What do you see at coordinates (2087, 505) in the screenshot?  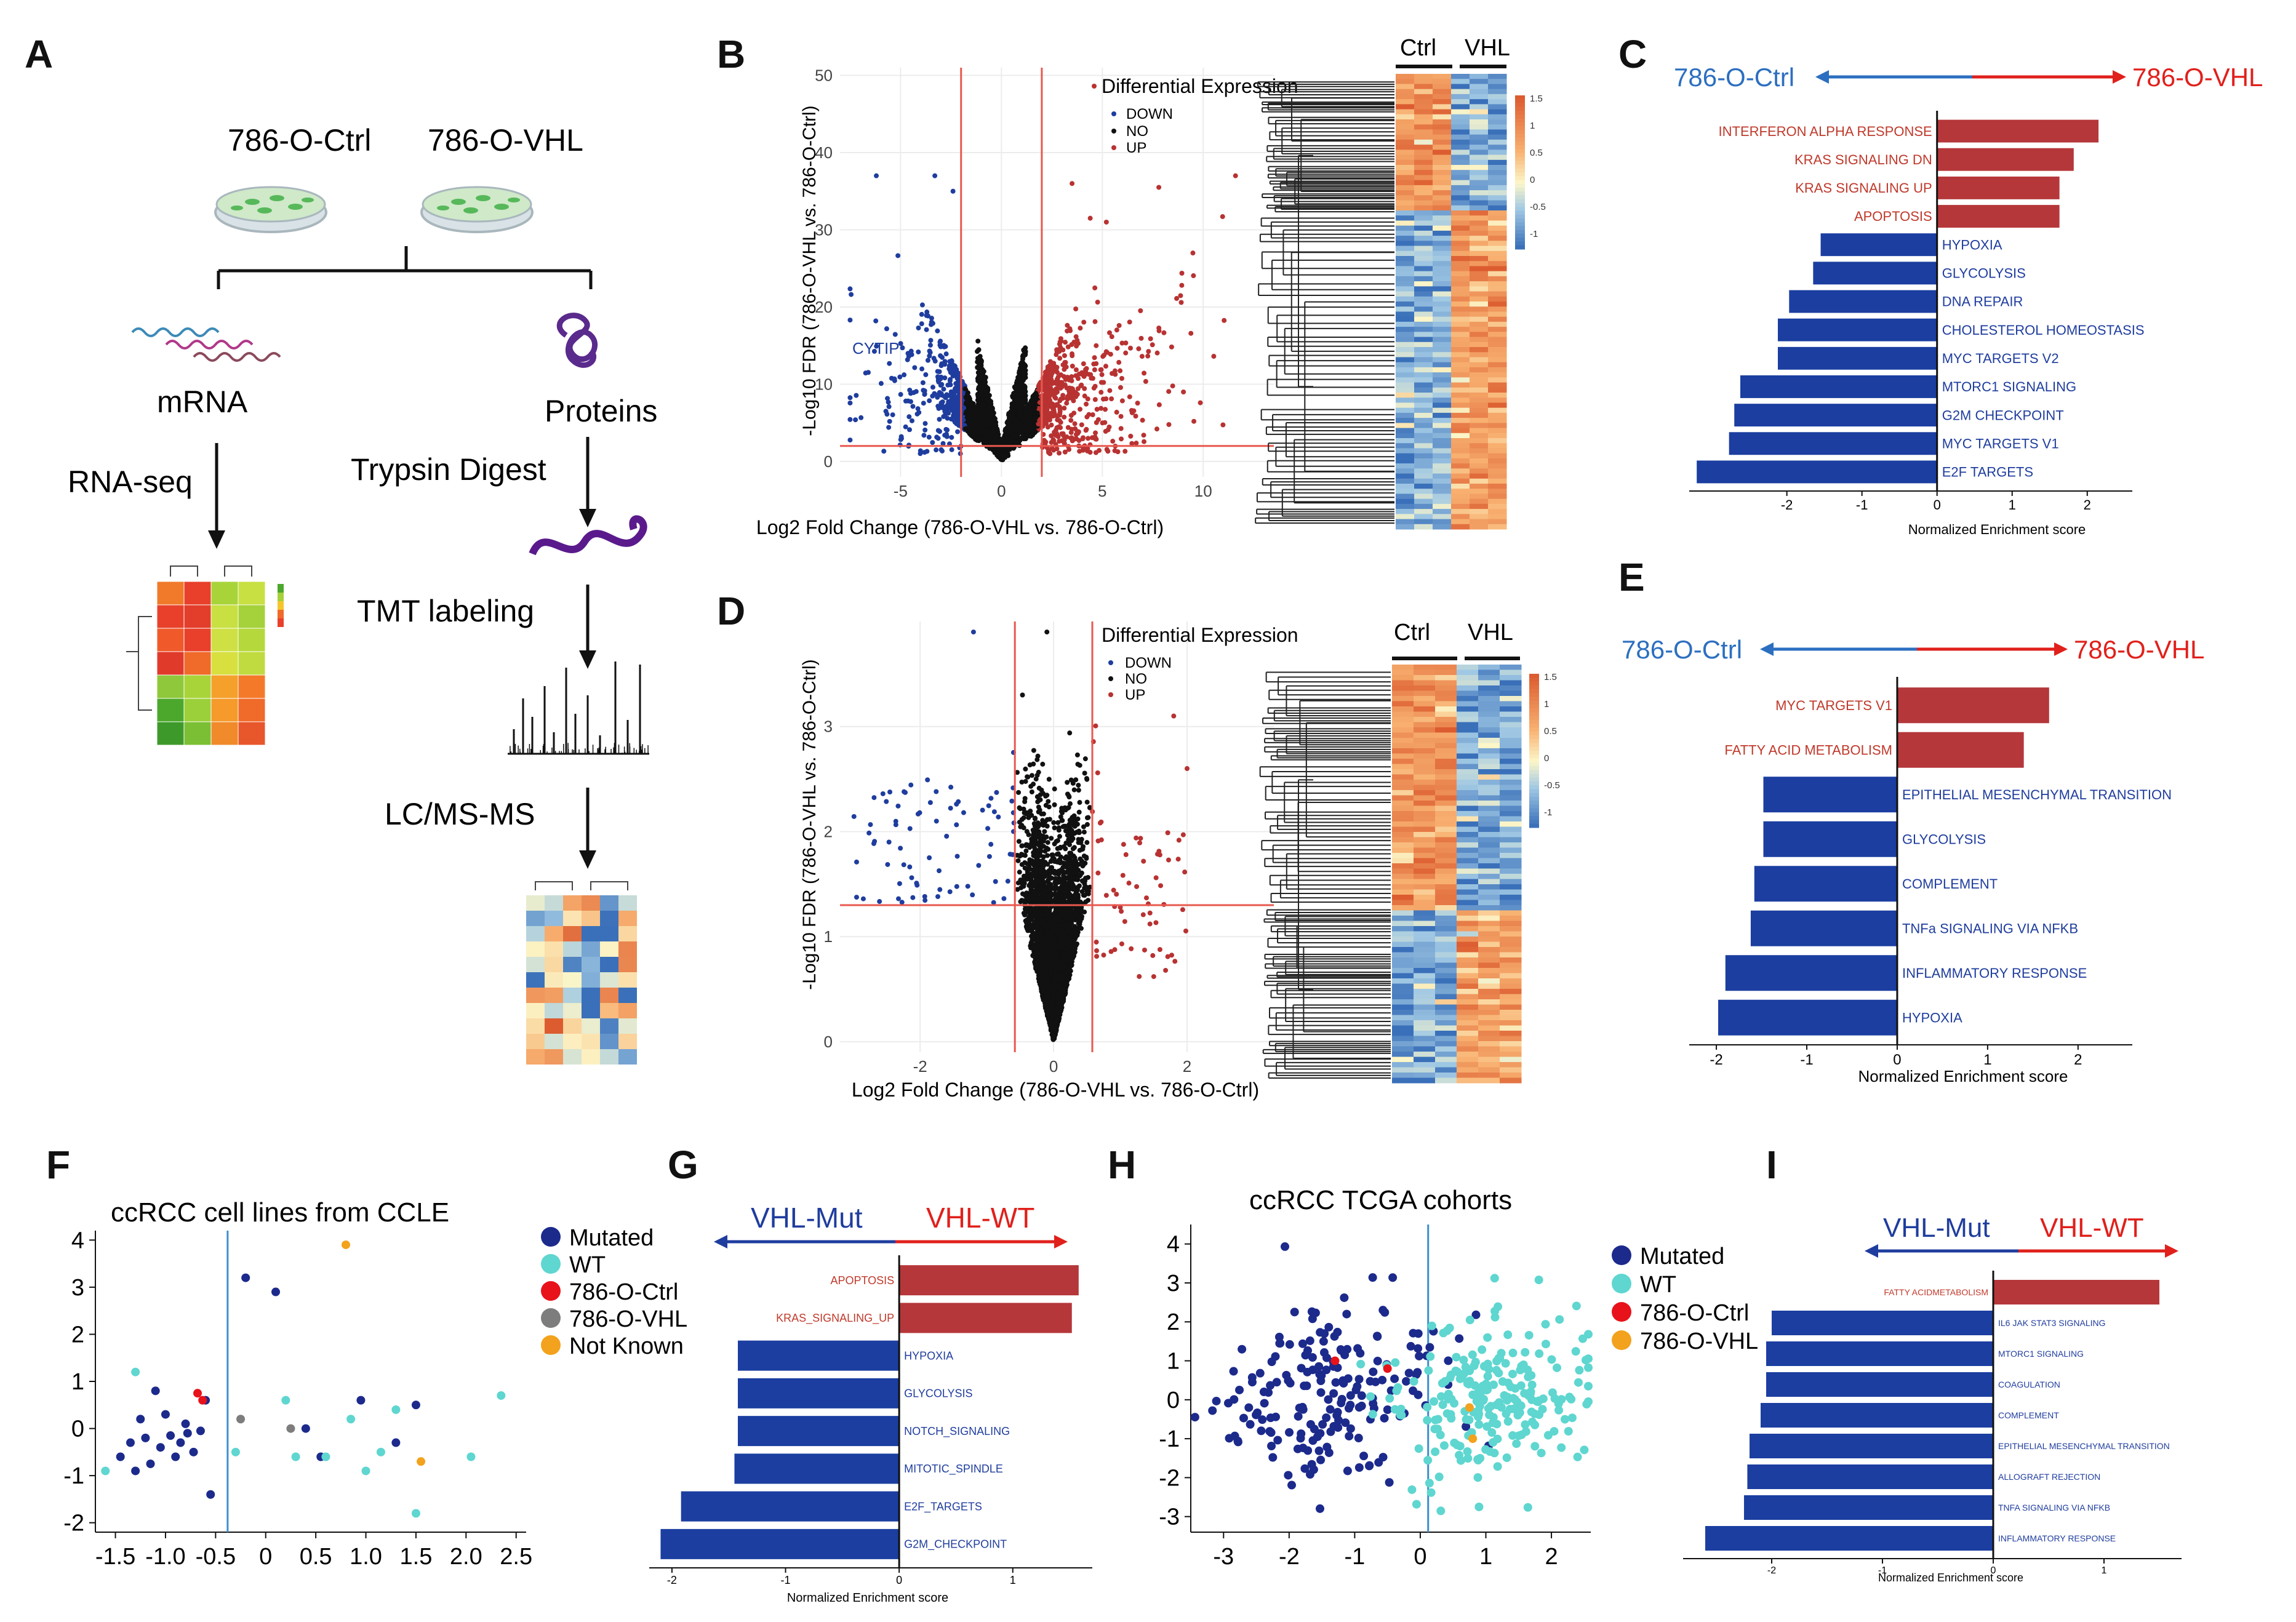 I see `x-tick-label: 2` at bounding box center [2087, 505].